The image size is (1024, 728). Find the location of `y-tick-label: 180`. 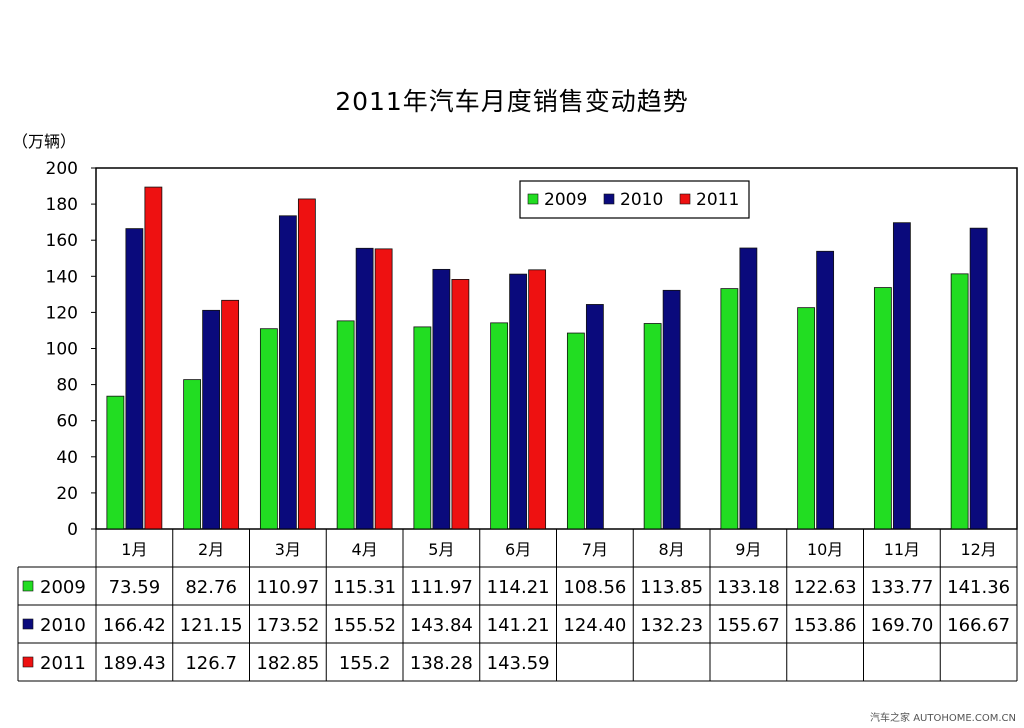

y-tick-label: 180 is located at coordinates (62, 205).